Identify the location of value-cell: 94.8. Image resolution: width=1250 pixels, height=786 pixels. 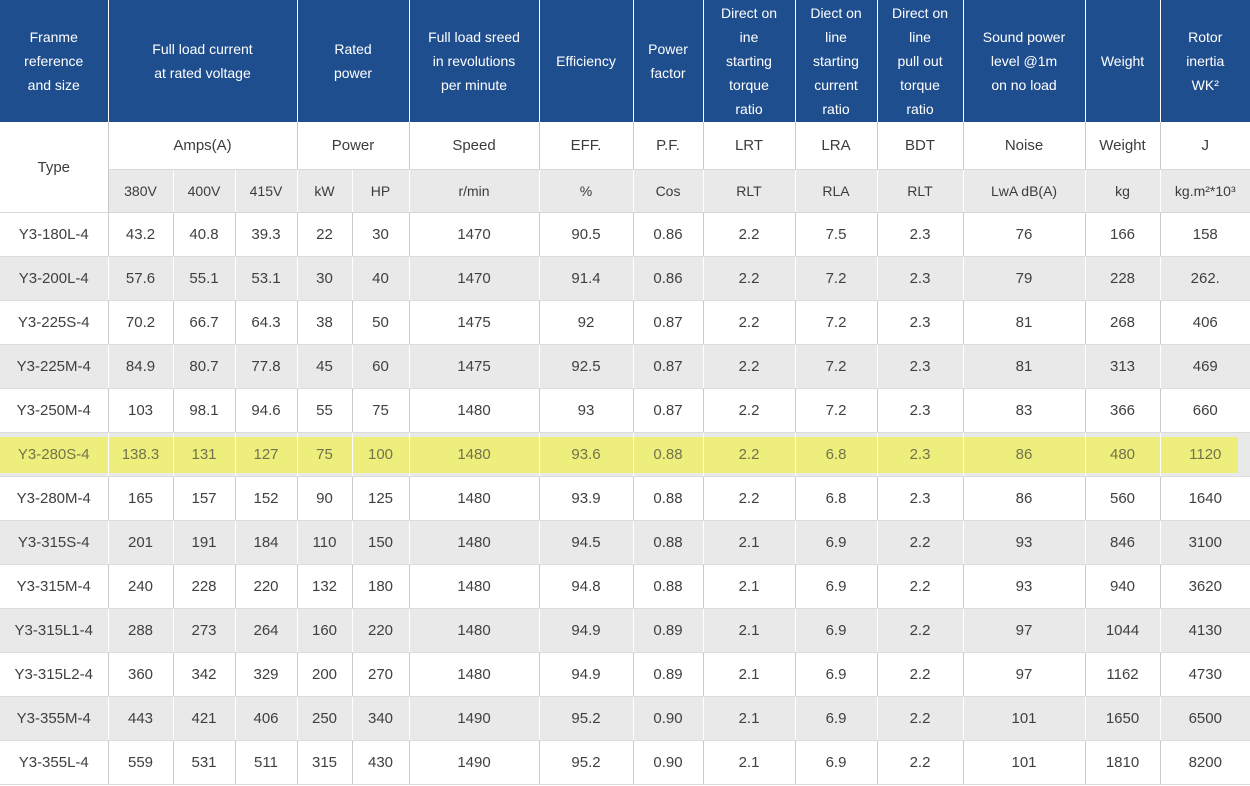
(586, 586).